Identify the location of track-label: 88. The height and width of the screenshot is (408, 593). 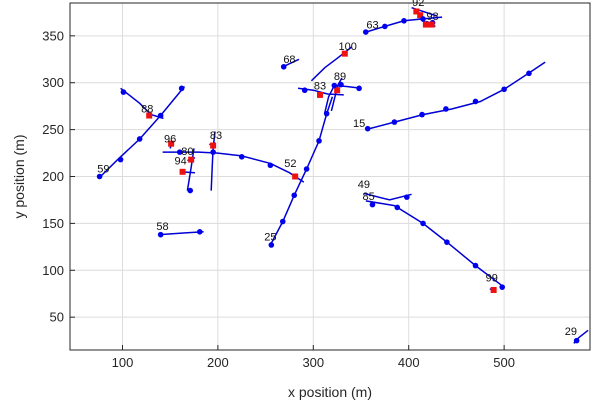
(147, 110).